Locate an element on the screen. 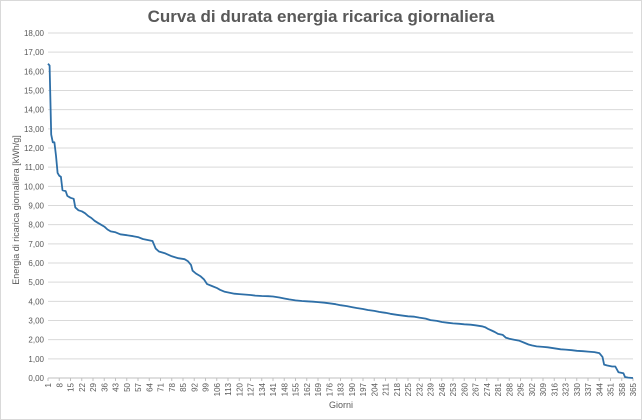  x-tick-label: 155 is located at coordinates (296, 389).